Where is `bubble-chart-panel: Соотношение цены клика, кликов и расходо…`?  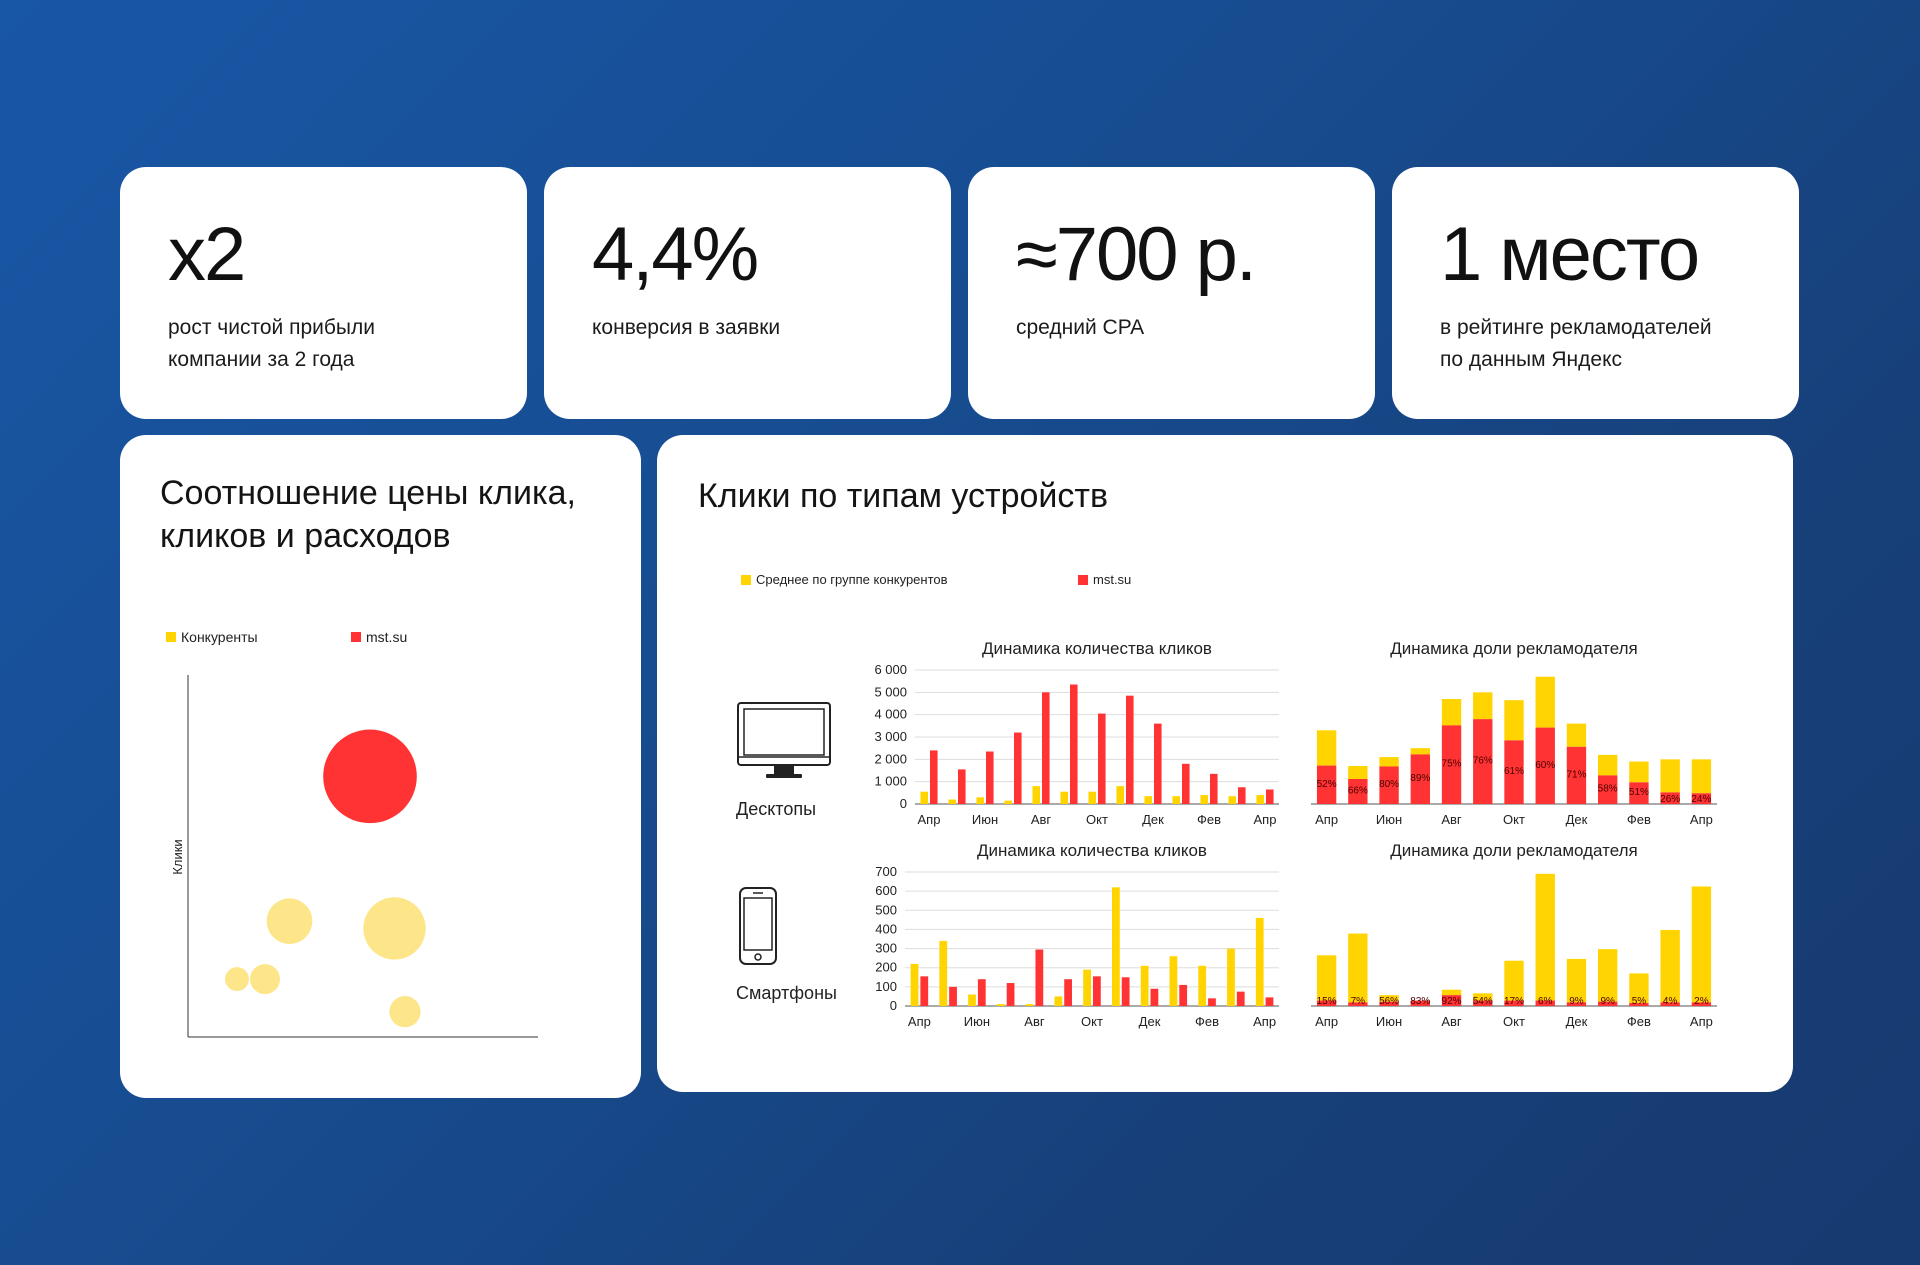
bubble-chart-panel: Соотношение цены клика, кликов и расходо… is located at coordinates (380, 766).